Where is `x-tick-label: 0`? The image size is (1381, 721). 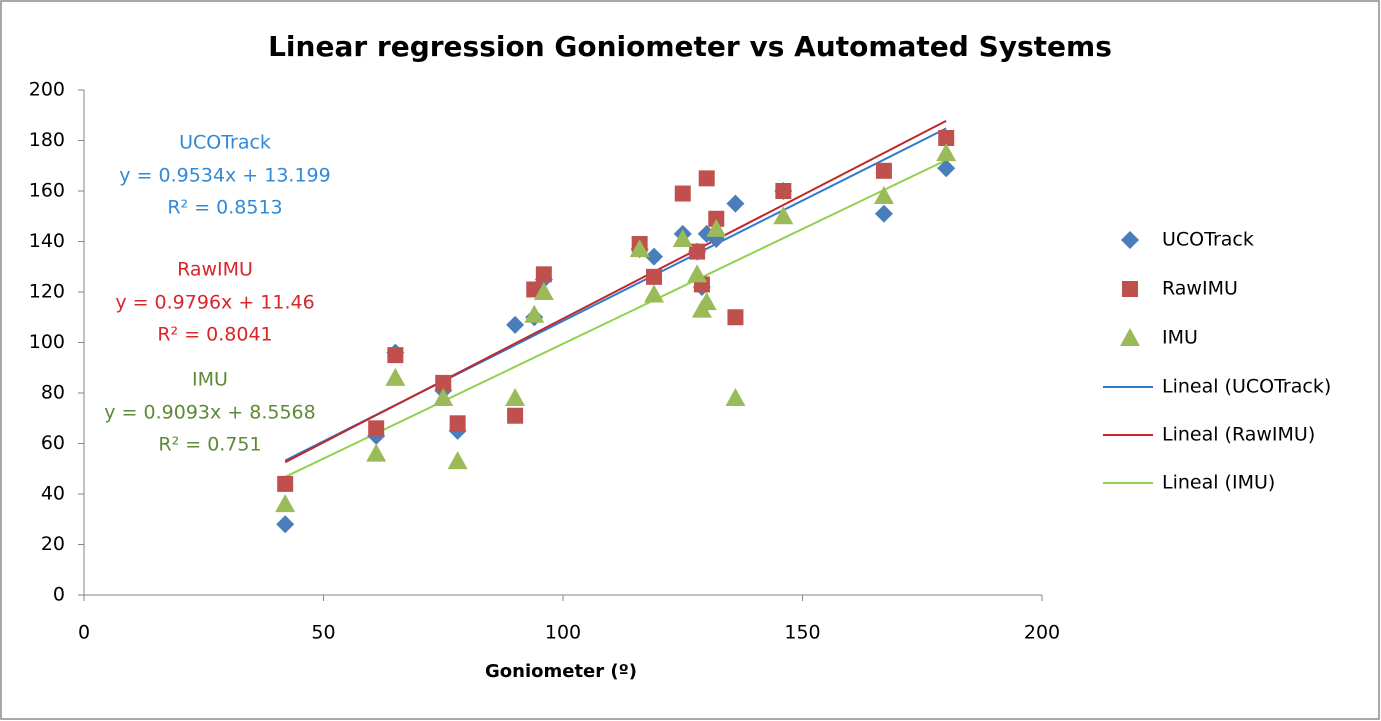
x-tick-label: 0 is located at coordinates (84, 633).